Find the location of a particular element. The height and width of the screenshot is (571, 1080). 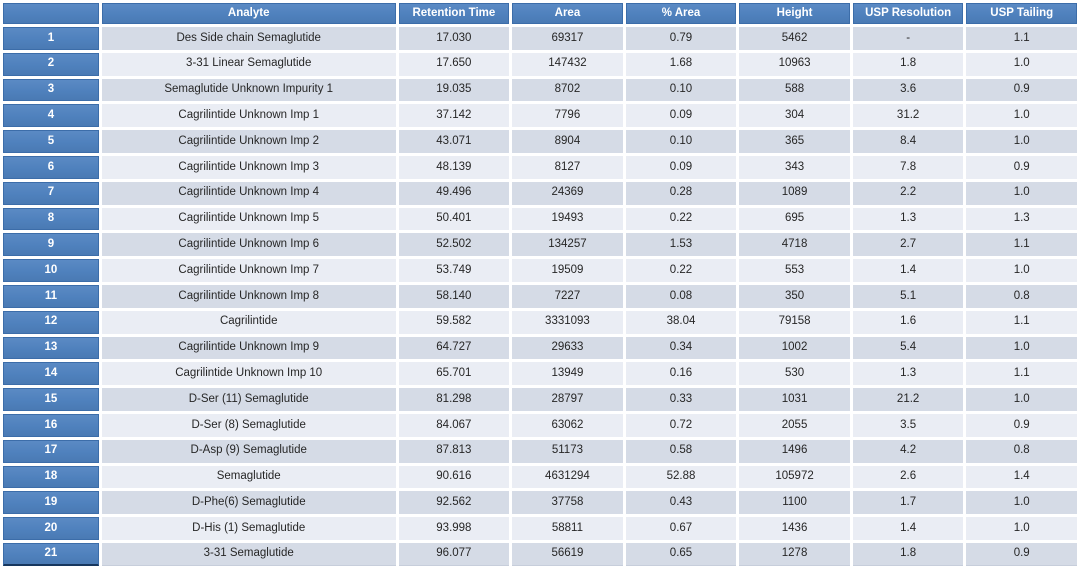

area-cell: 29633 is located at coordinates (567, 348).